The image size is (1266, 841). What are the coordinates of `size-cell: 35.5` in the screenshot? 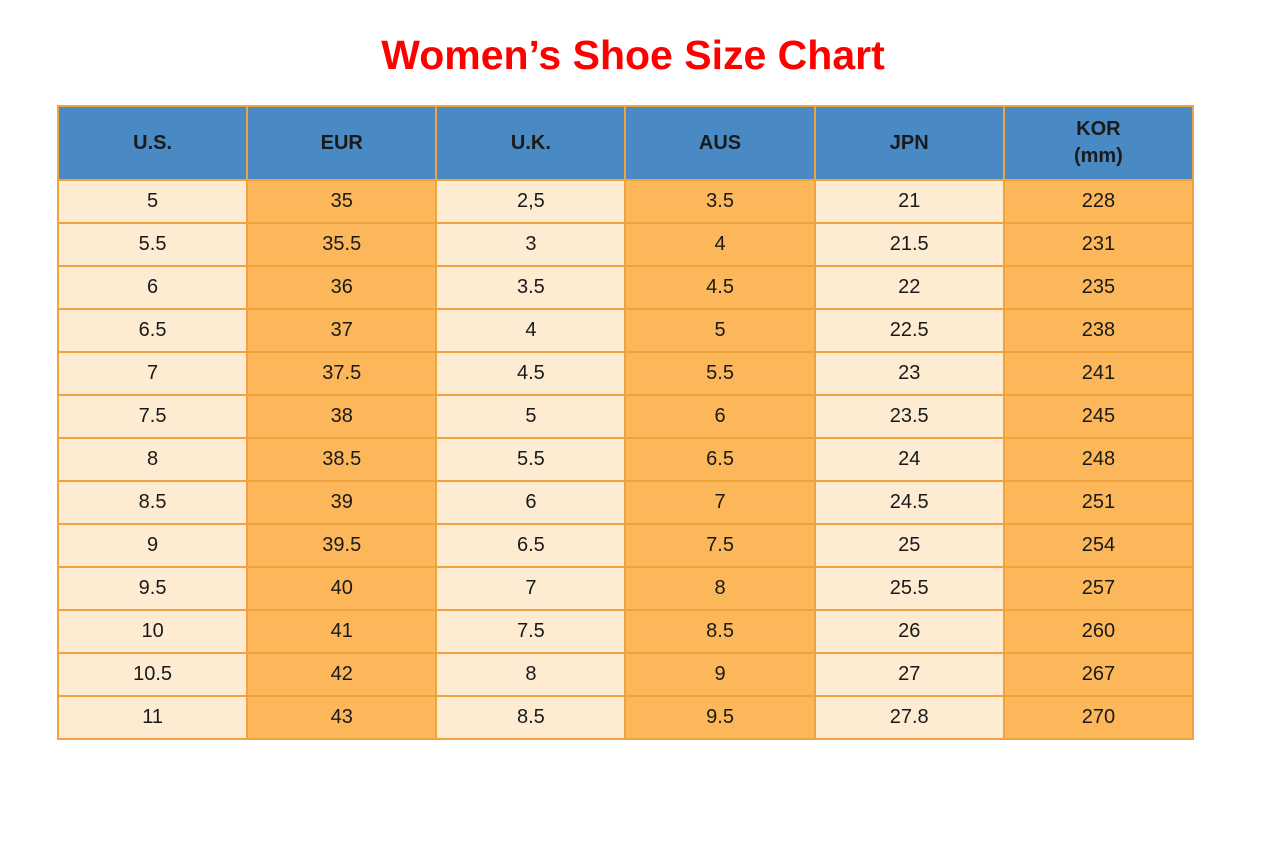 It's located at (342, 245).